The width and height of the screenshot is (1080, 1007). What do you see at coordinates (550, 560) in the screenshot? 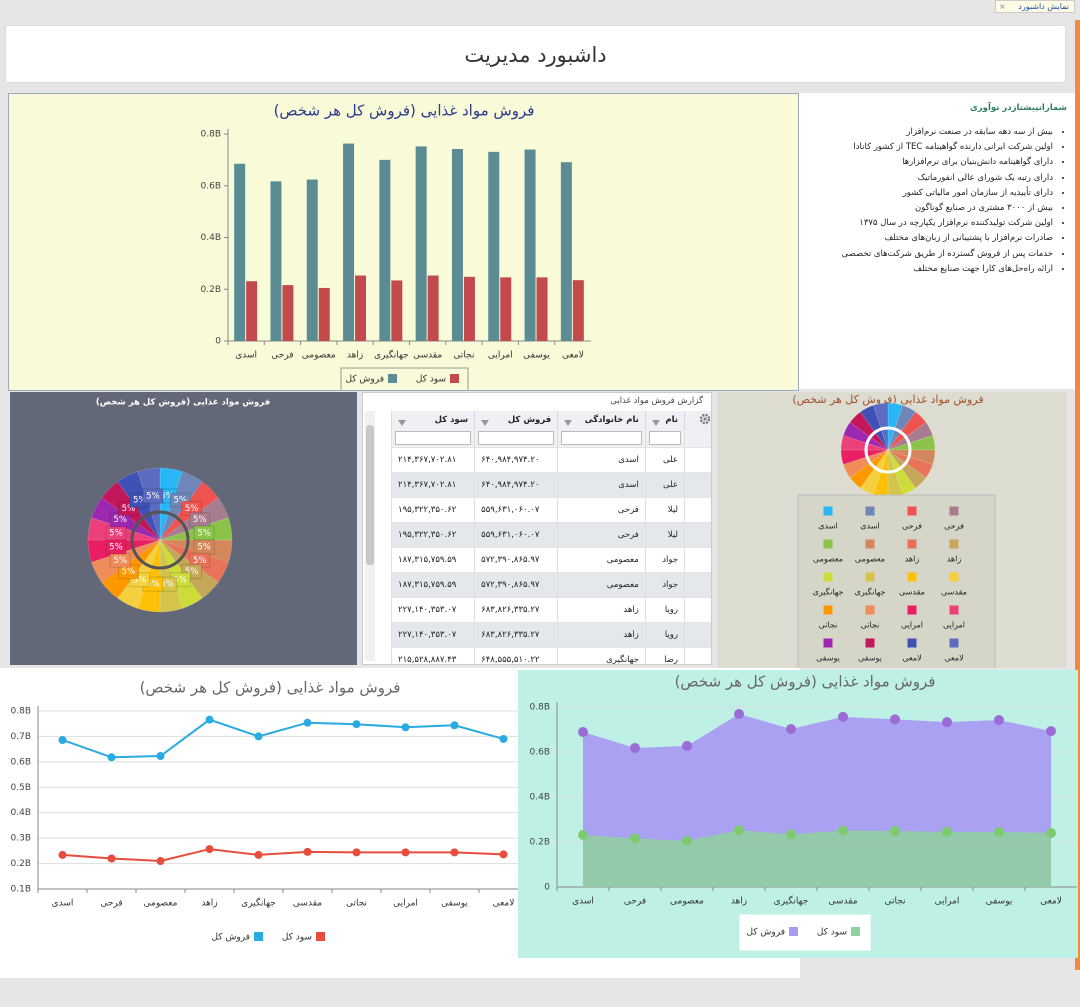
I see `table-row: جواد معصومی ۵۷۲,۳۹۰,۸۶۵.۹۷ ۱۸۷,۳۱۵,۷۵۹.۵۹` at bounding box center [550, 560].